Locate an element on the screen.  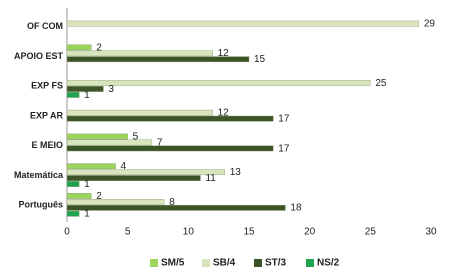
data-label: 7 is located at coordinates (160, 142).